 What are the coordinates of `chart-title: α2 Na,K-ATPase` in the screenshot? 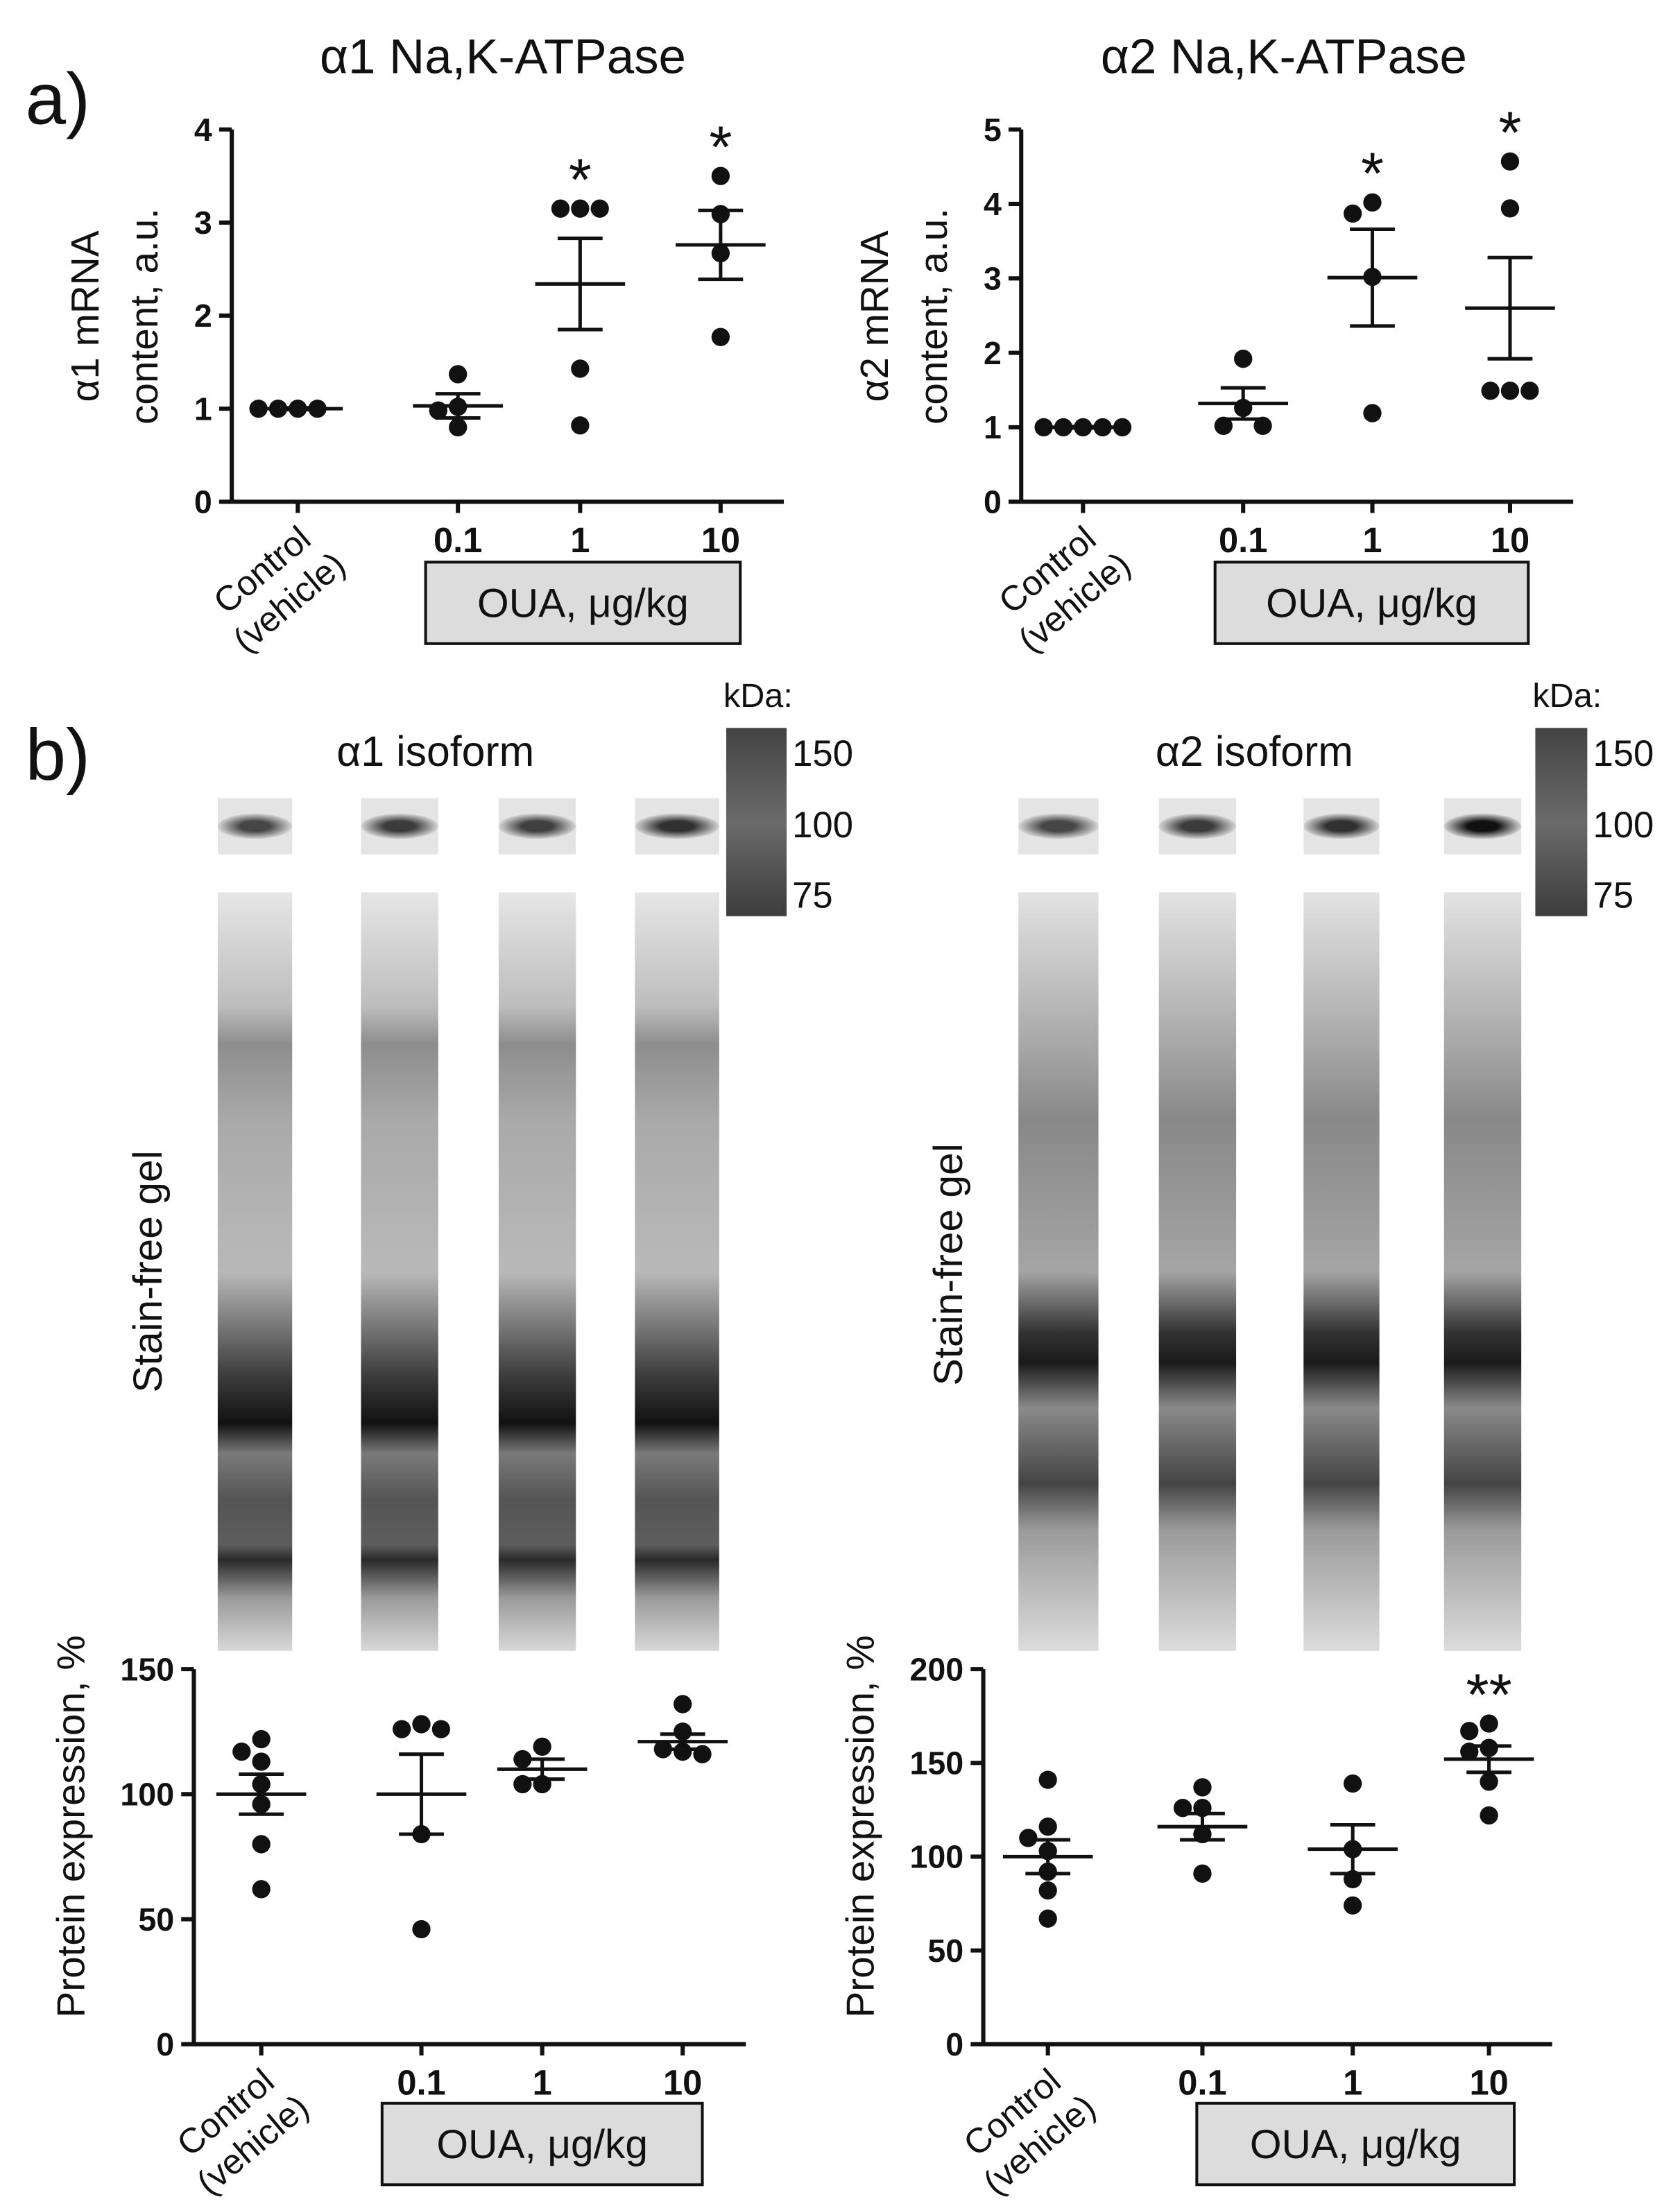 It's located at (1284, 57).